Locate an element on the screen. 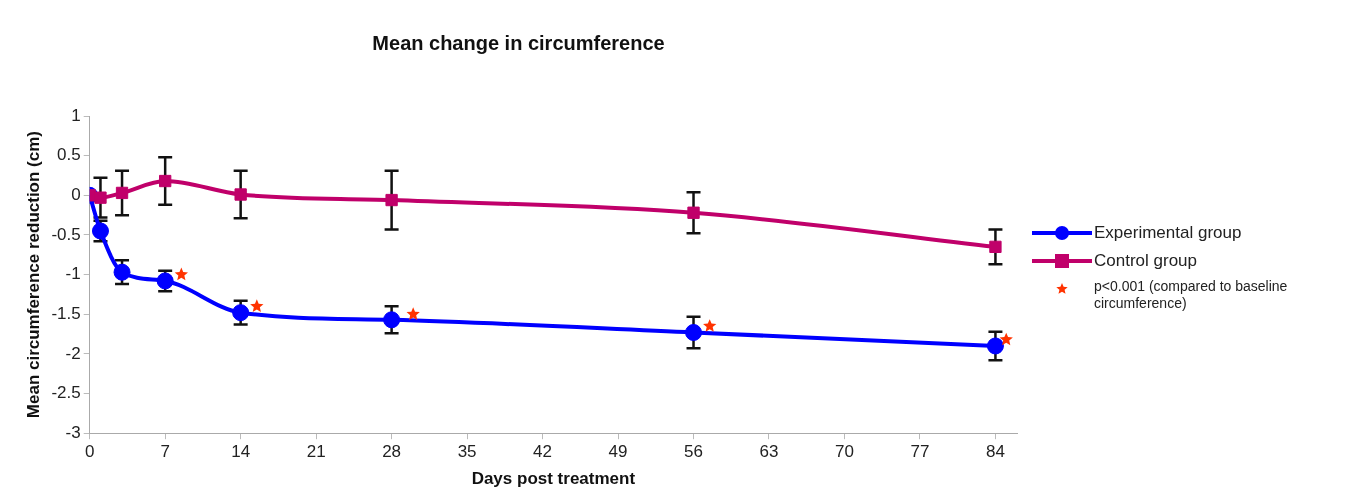  x-tick-label: 63 is located at coordinates (769, 452).